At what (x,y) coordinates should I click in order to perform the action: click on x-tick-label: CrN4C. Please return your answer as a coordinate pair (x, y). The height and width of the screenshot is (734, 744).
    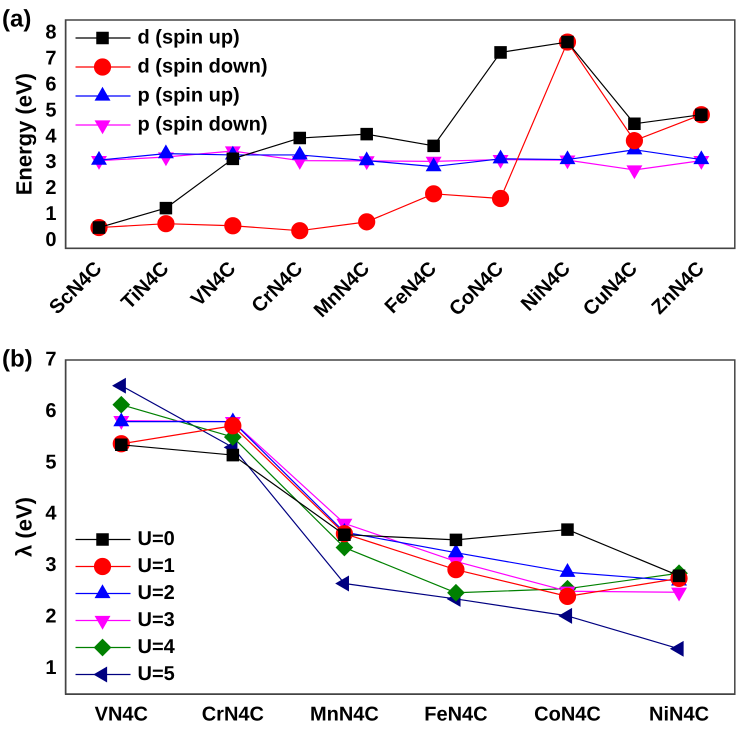
    Looking at the image, I should click on (233, 715).